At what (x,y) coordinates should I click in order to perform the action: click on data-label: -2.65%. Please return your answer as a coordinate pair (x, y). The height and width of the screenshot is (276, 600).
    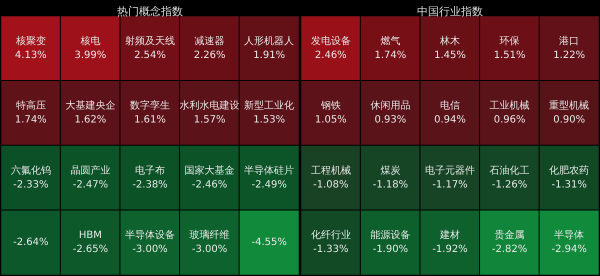
    Looking at the image, I should click on (90, 250).